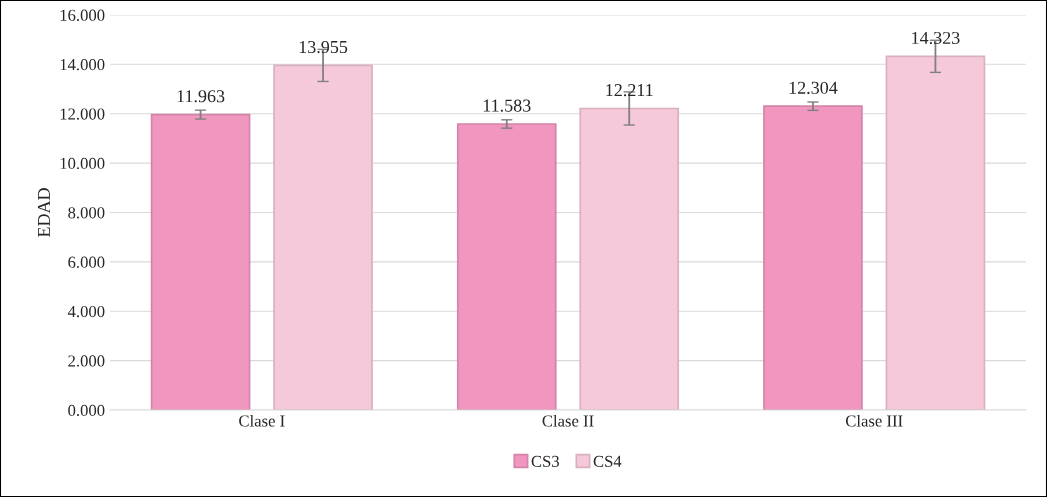 The width and height of the screenshot is (1047, 497). Describe the element at coordinates (86, 311) in the screenshot. I see `y-tick-label: 4.000` at that location.